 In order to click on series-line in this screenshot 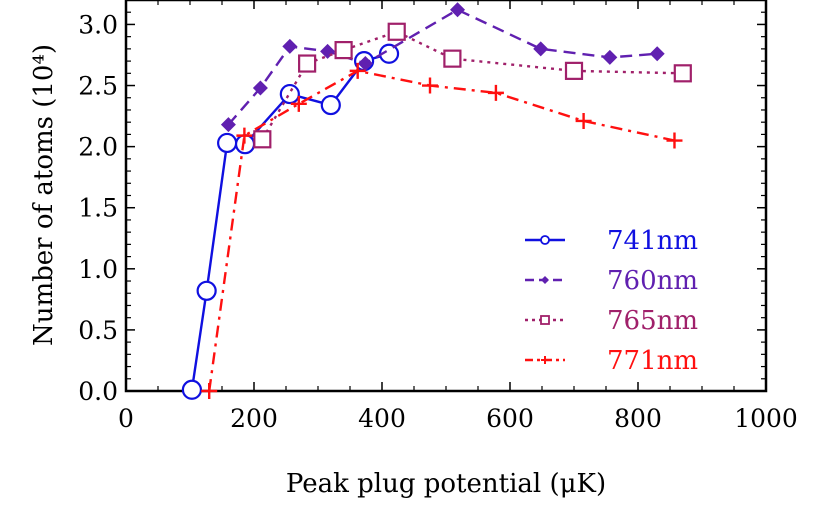, I will do `click(442, 67)`.